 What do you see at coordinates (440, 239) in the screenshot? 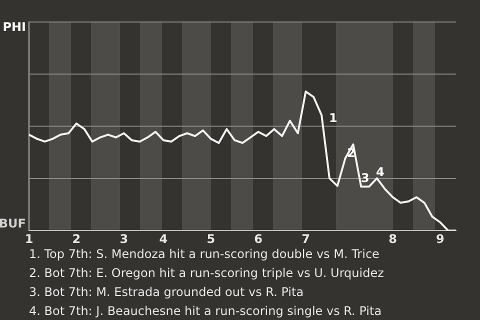
I see `x-tick-label: 9` at bounding box center [440, 239].